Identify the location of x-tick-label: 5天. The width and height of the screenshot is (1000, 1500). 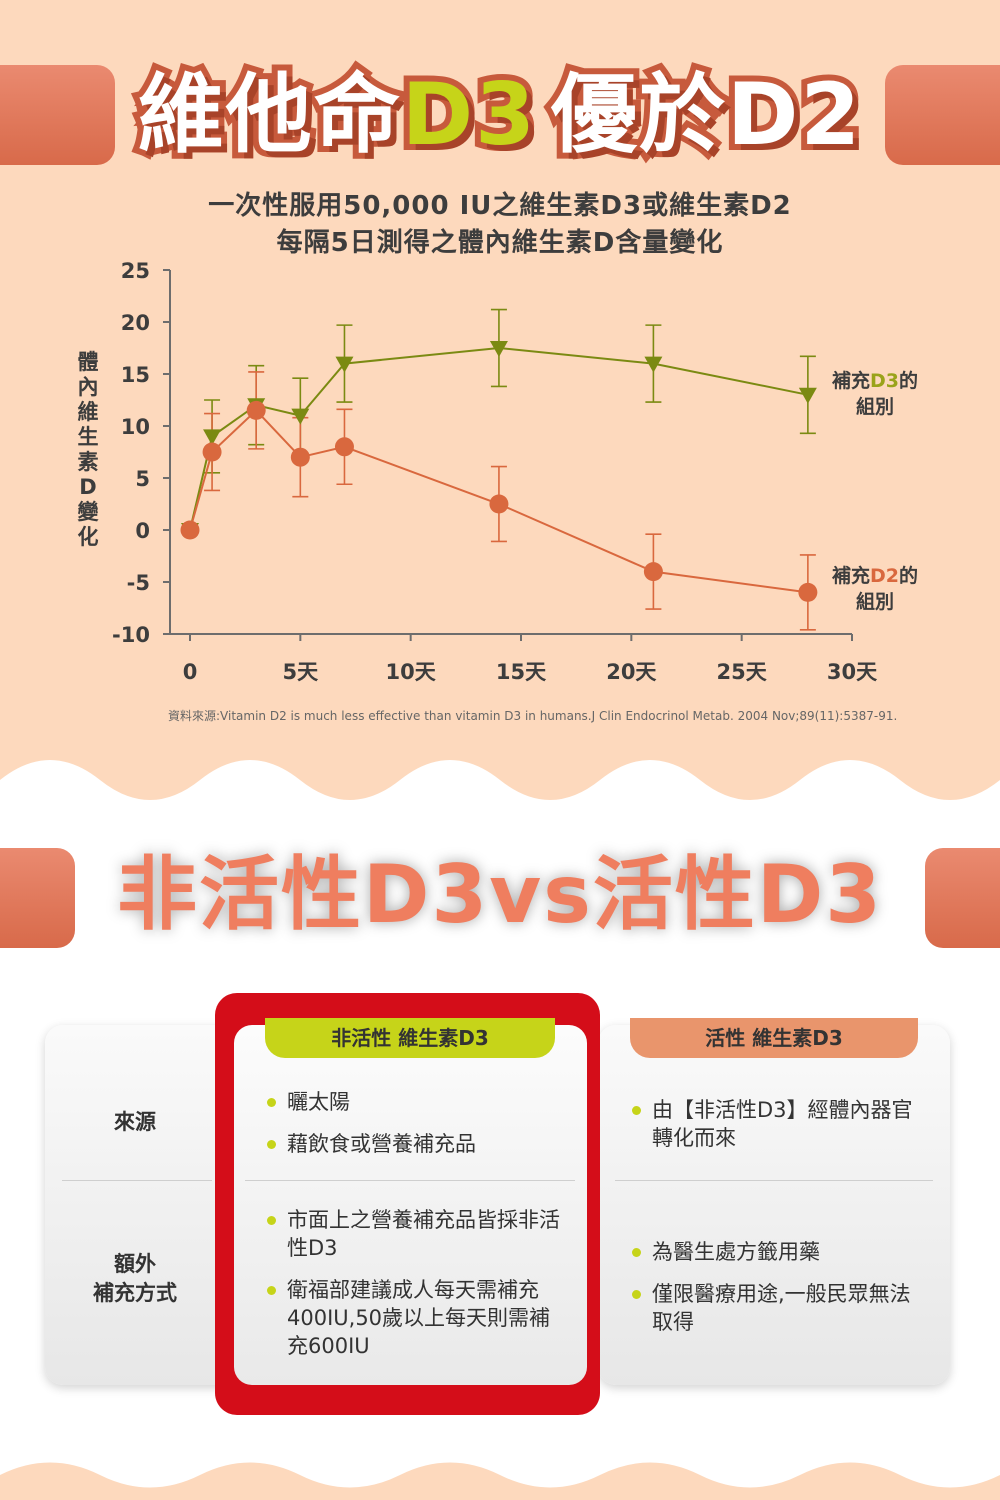
(301, 672).